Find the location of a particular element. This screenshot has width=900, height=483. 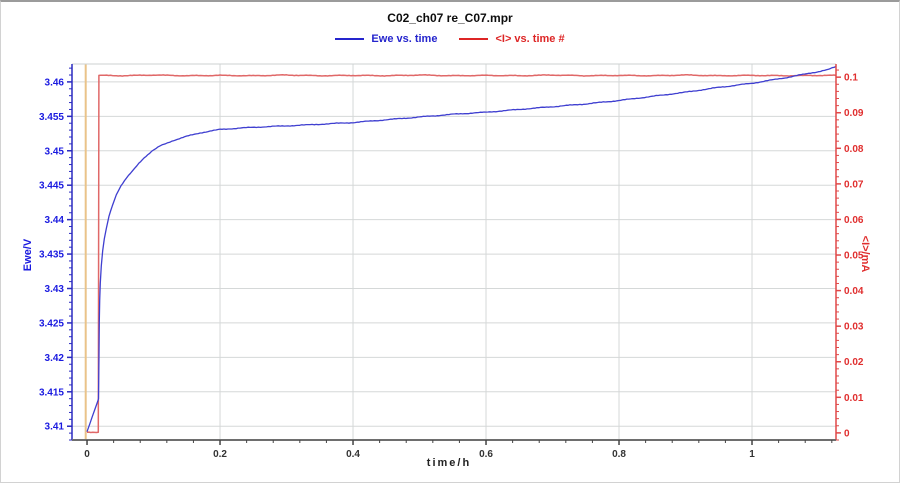

x-axis-tick-label: 1 is located at coordinates (752, 454).